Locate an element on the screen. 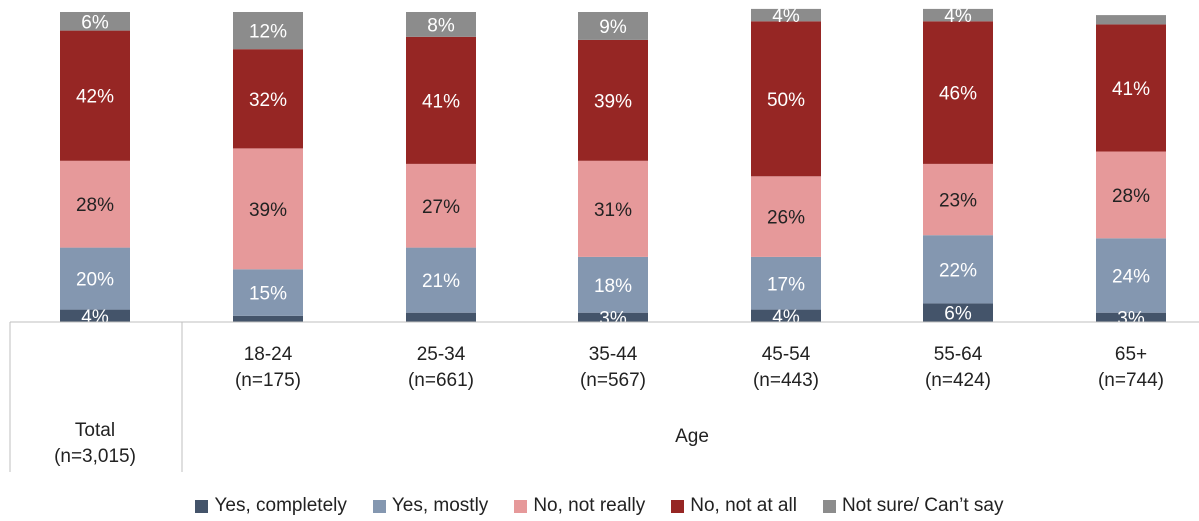  category-label: 18-24 is located at coordinates (268, 354).